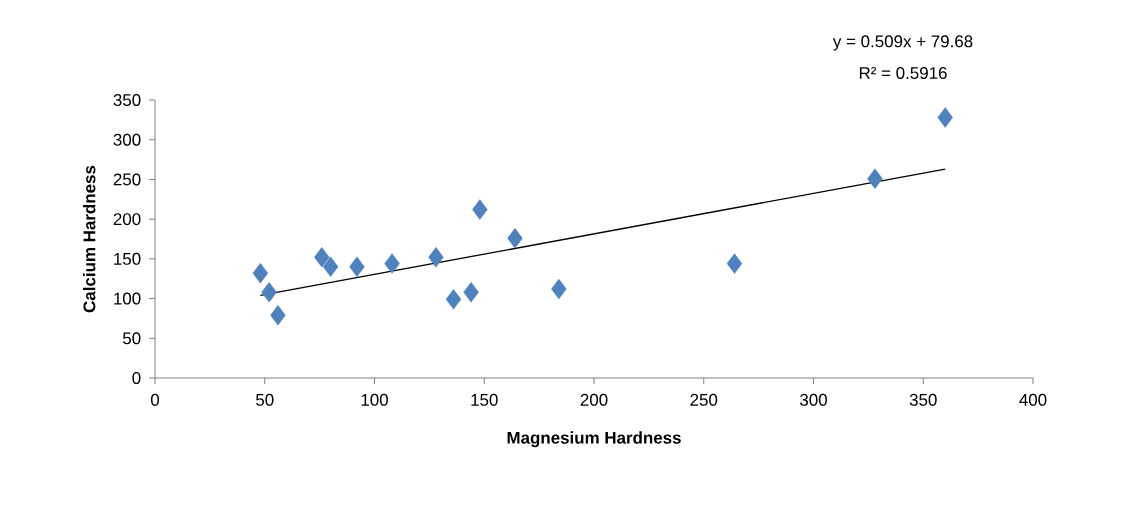  I want to click on y-tick-label: 200, so click(127, 219).